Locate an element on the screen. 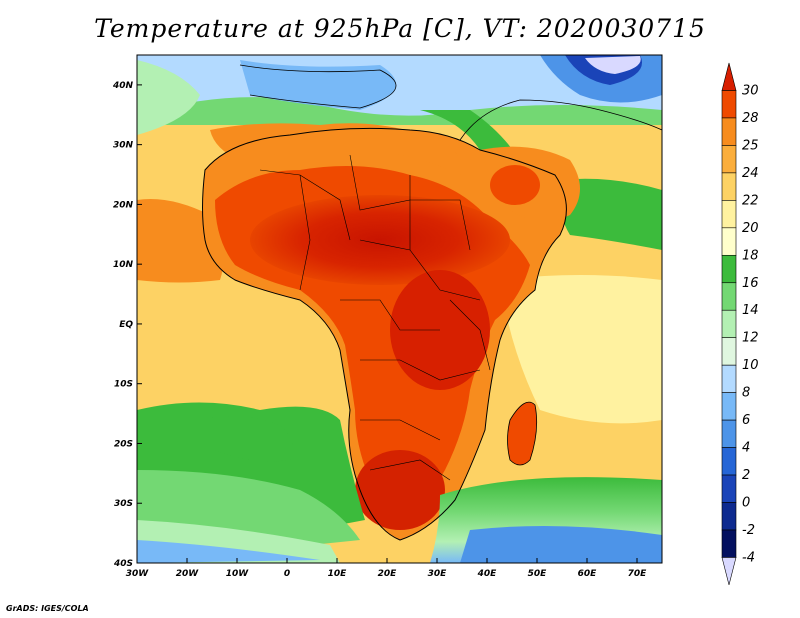  lat-tick-label: 40N is located at coordinates (123, 86).